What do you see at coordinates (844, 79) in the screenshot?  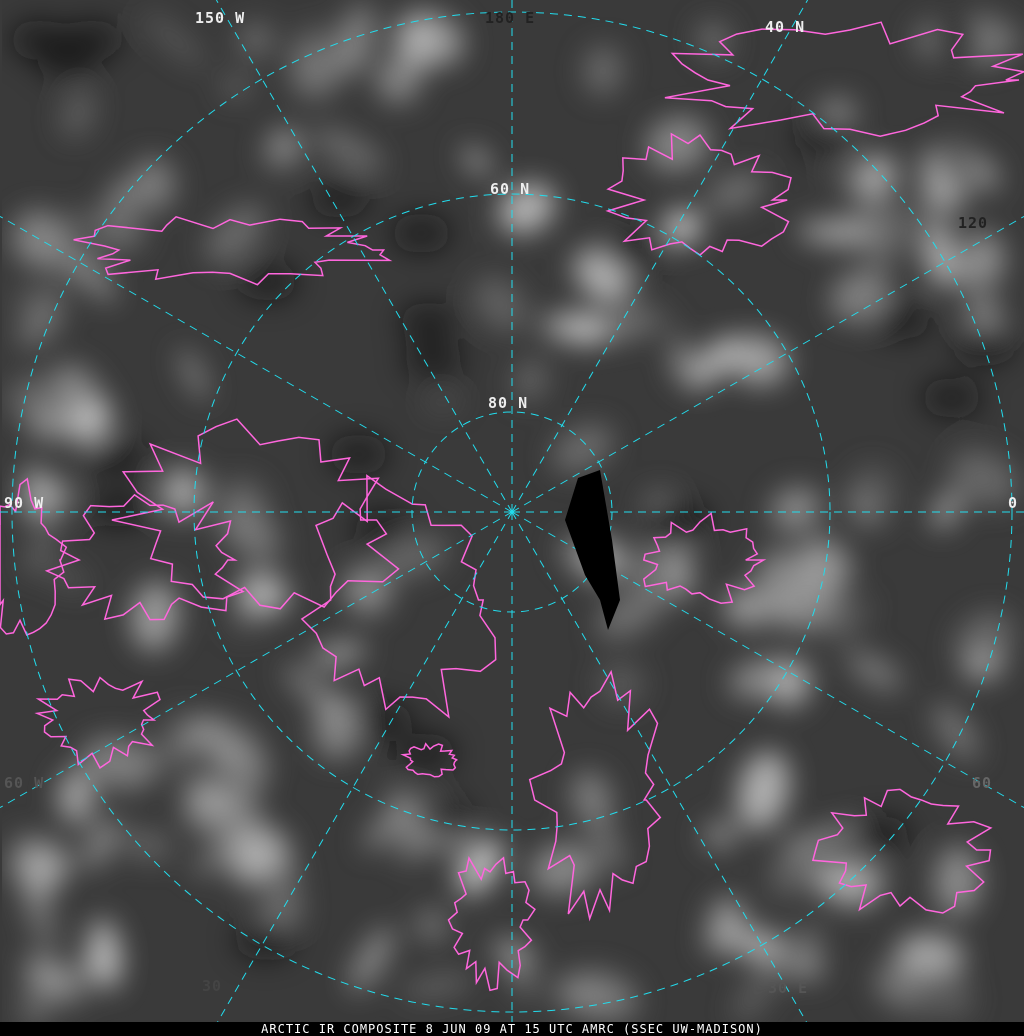 I see `siberia-coast-coastline` at bounding box center [844, 79].